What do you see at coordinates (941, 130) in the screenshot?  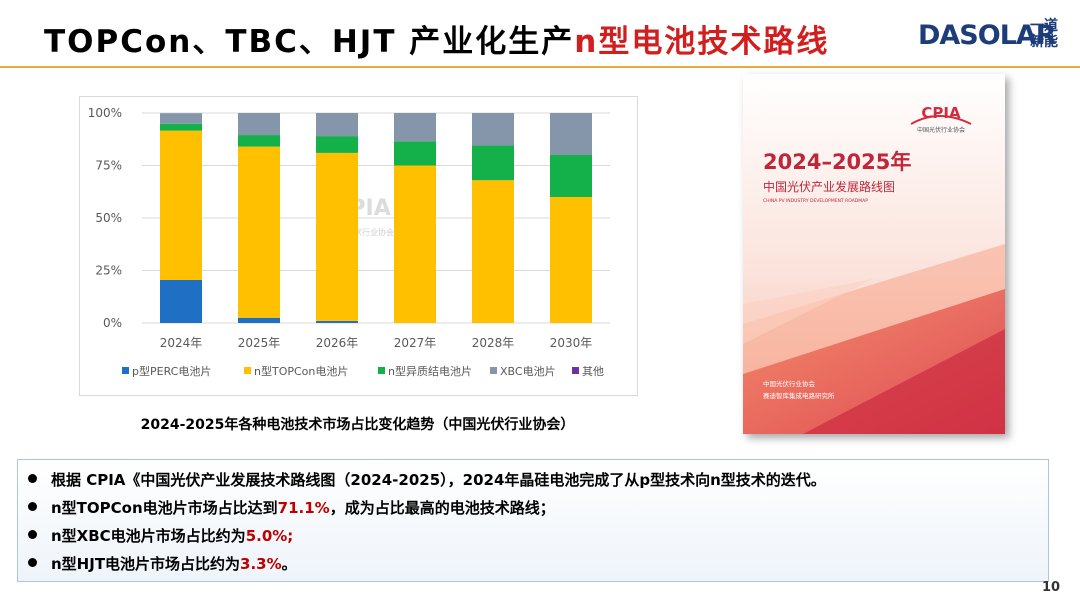 I see `cover-logo-sub: 中国光伏行业协会` at bounding box center [941, 130].